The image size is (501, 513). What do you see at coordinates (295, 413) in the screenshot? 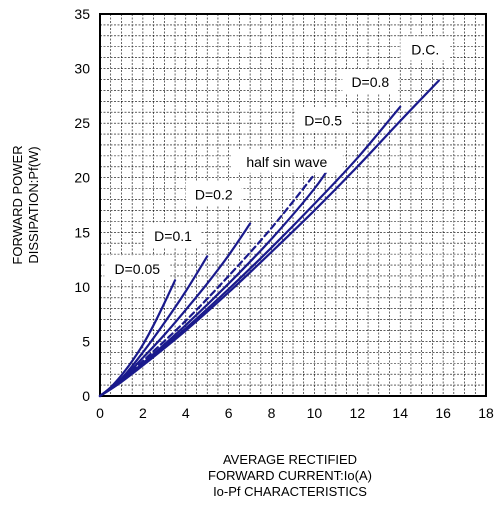
I see `x-tick-labels: 0 2 4 6 8 10 12 14 16 18` at bounding box center [295, 413].